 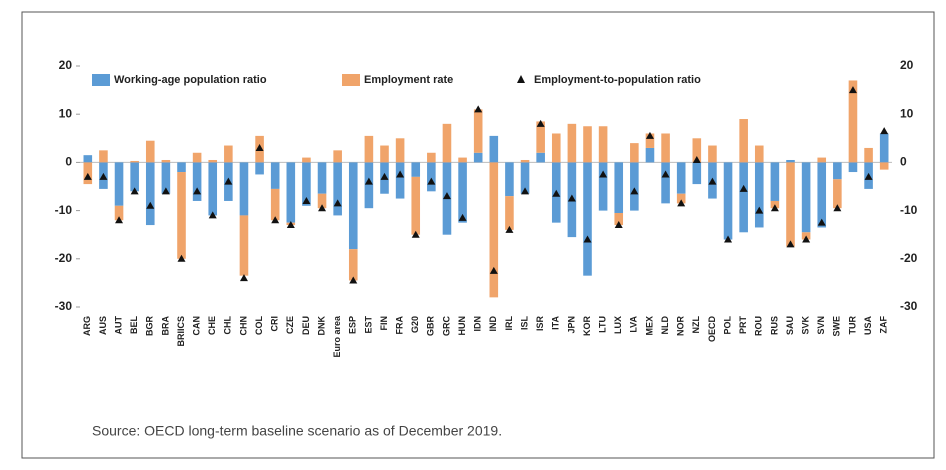 What do you see at coordinates (66, 65) in the screenshot?
I see `y-tick-label: 20` at bounding box center [66, 65].